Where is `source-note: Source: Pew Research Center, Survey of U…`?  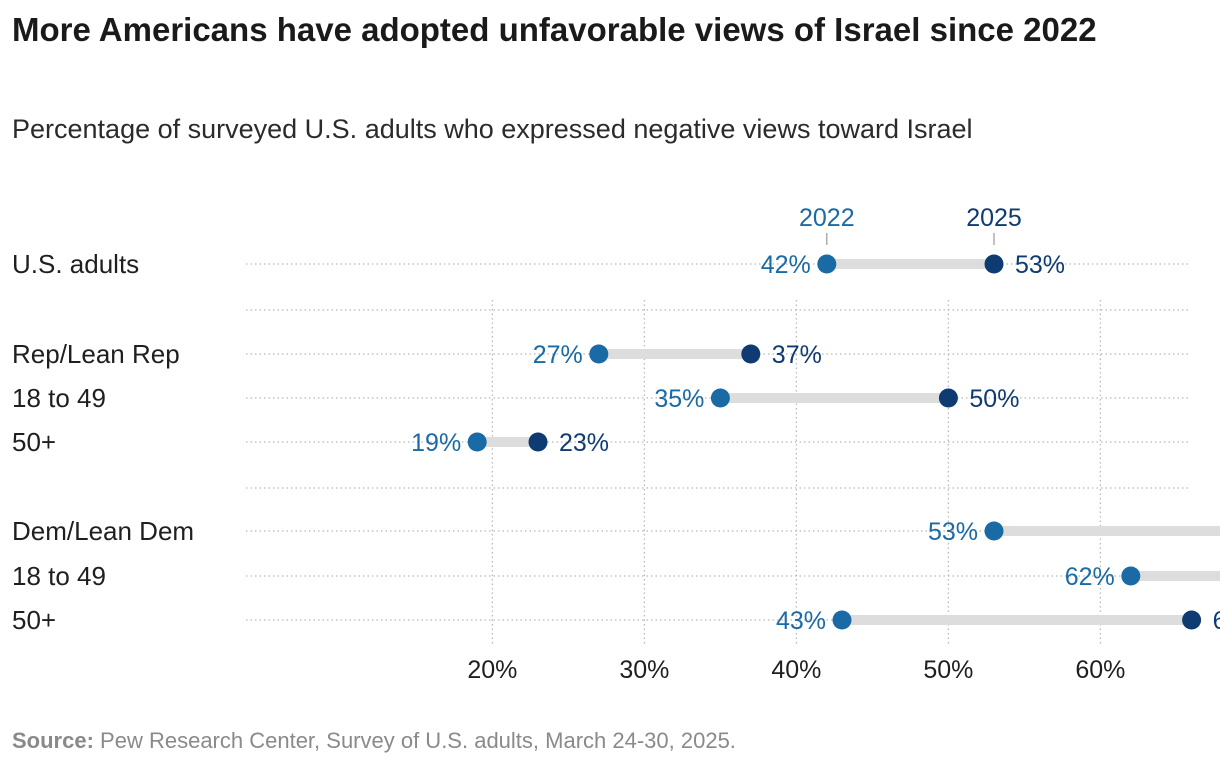
source-note: Source: Pew Research Center, Survey of U… is located at coordinates (374, 741).